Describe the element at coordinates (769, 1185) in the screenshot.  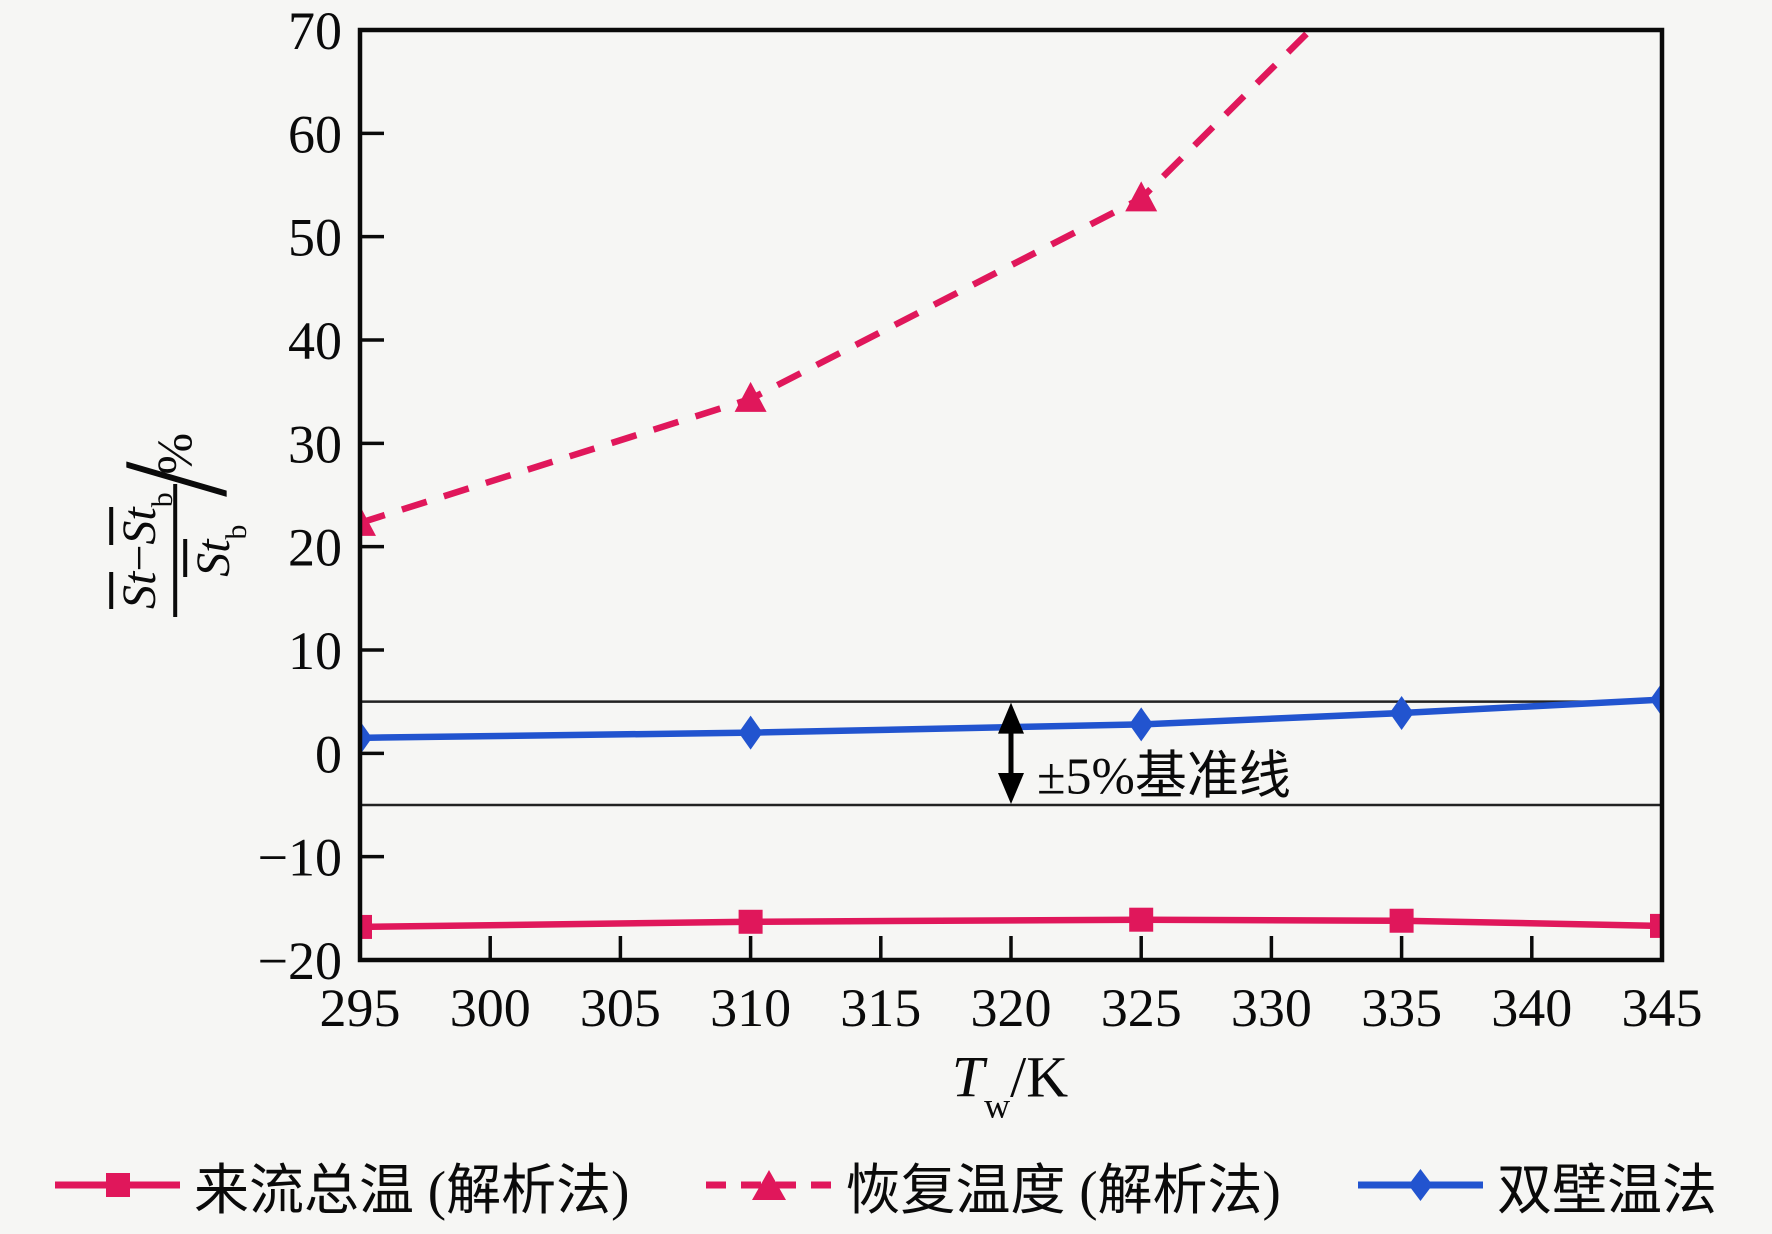
I see `triangle-marker-icon` at that location.